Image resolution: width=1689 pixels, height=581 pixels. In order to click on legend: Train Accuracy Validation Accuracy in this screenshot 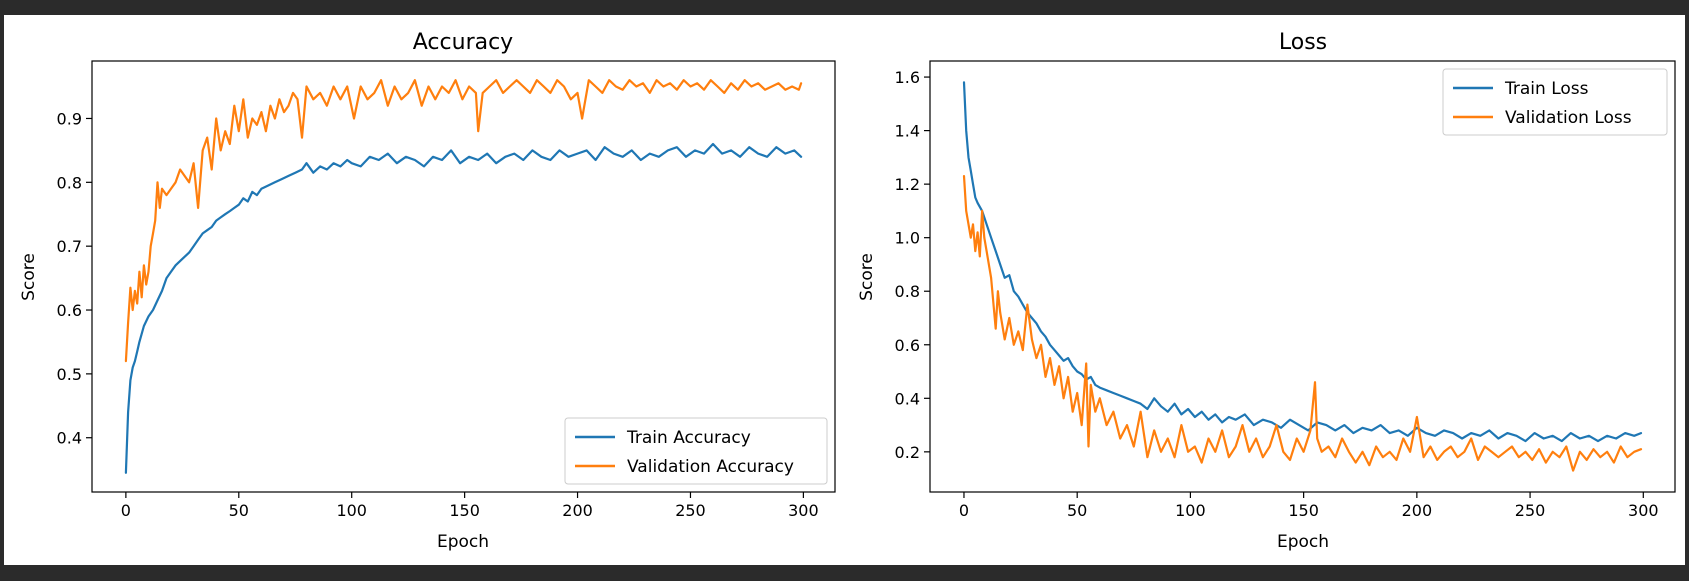, I will do `click(696, 451)`.